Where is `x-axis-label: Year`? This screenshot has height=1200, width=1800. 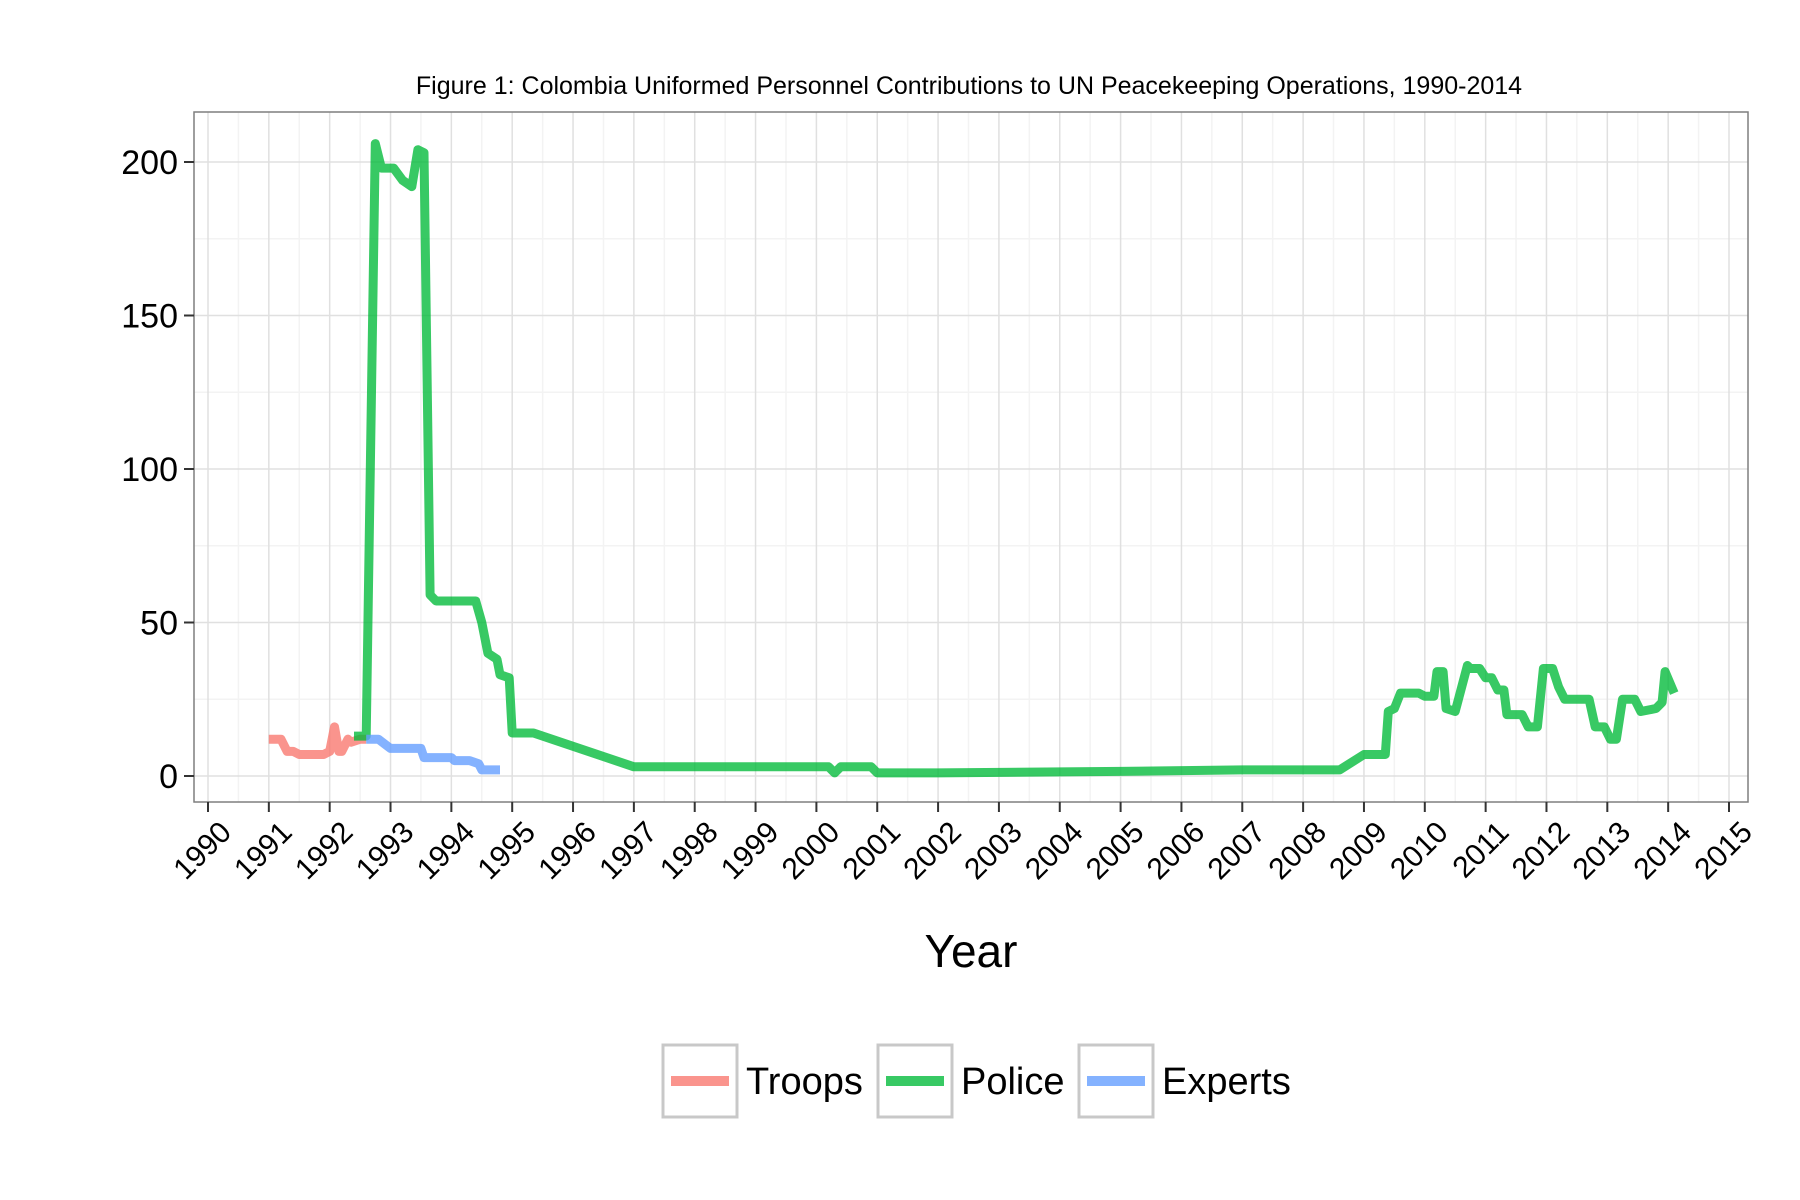
x-axis-label: Year is located at coordinates (971, 951).